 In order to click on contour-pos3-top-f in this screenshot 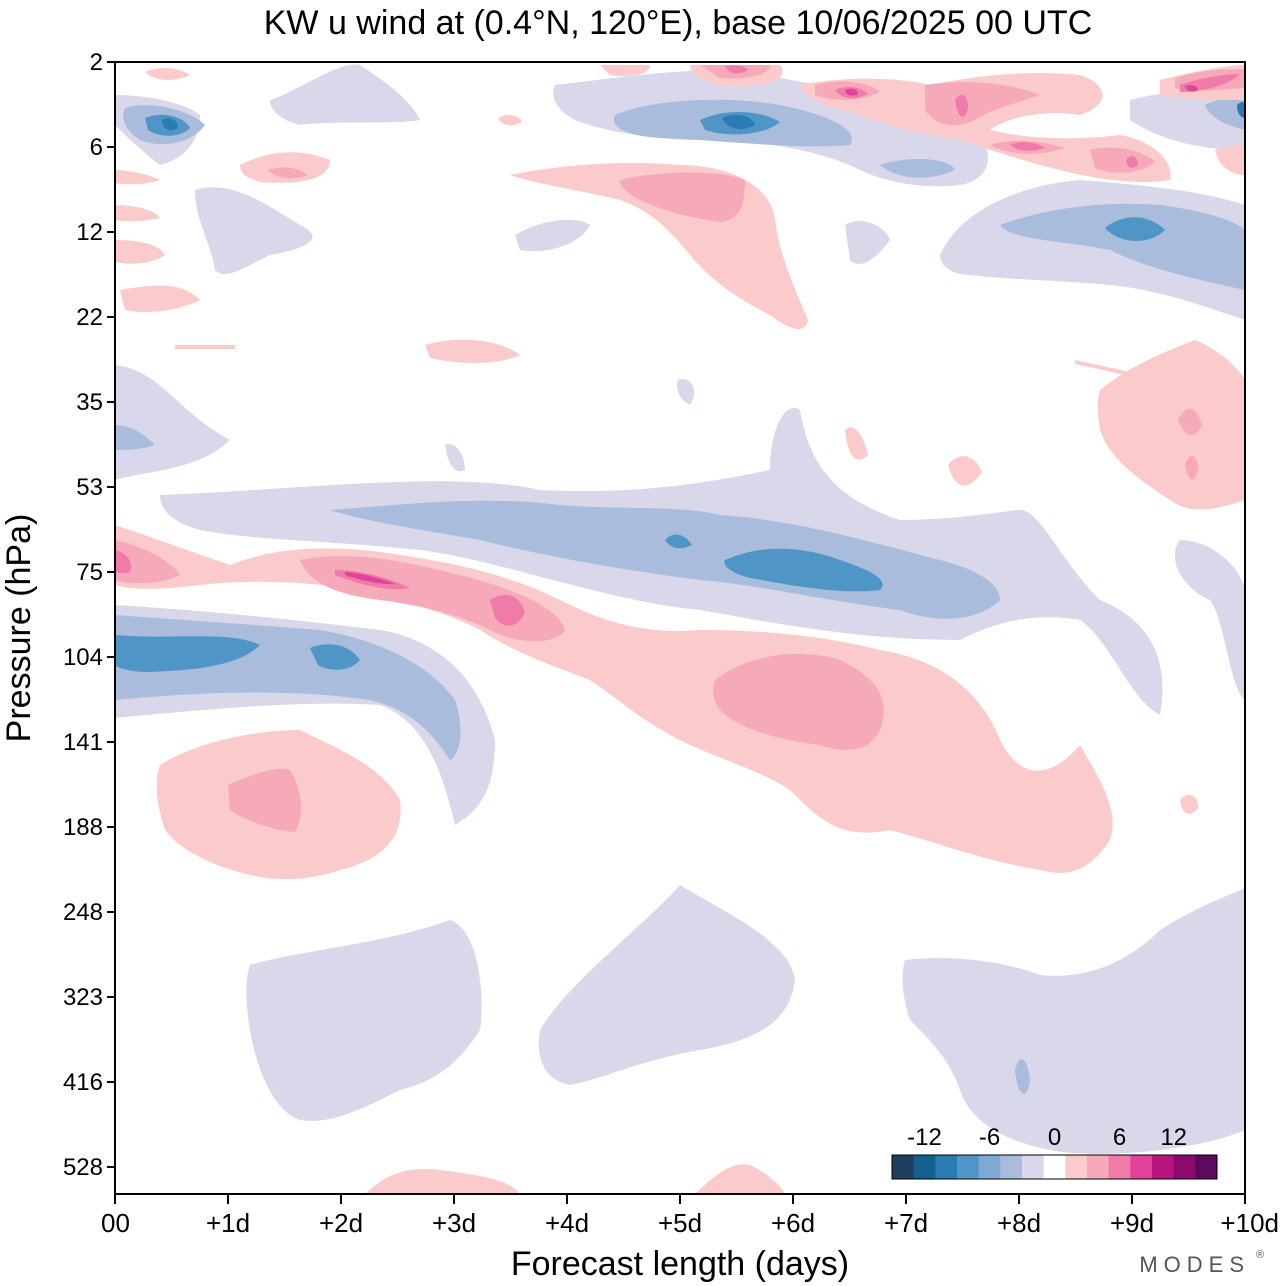, I will do `click(137, 177)`.